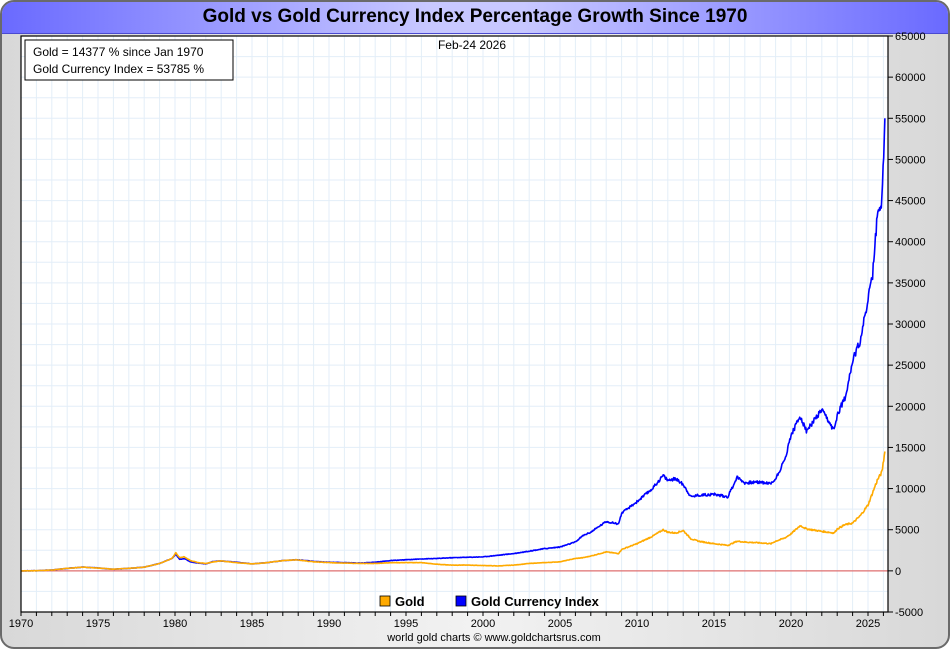 The image size is (950, 650). Describe the element at coordinates (909, 613) in the screenshot. I see `y-tick-label: -5000` at that location.